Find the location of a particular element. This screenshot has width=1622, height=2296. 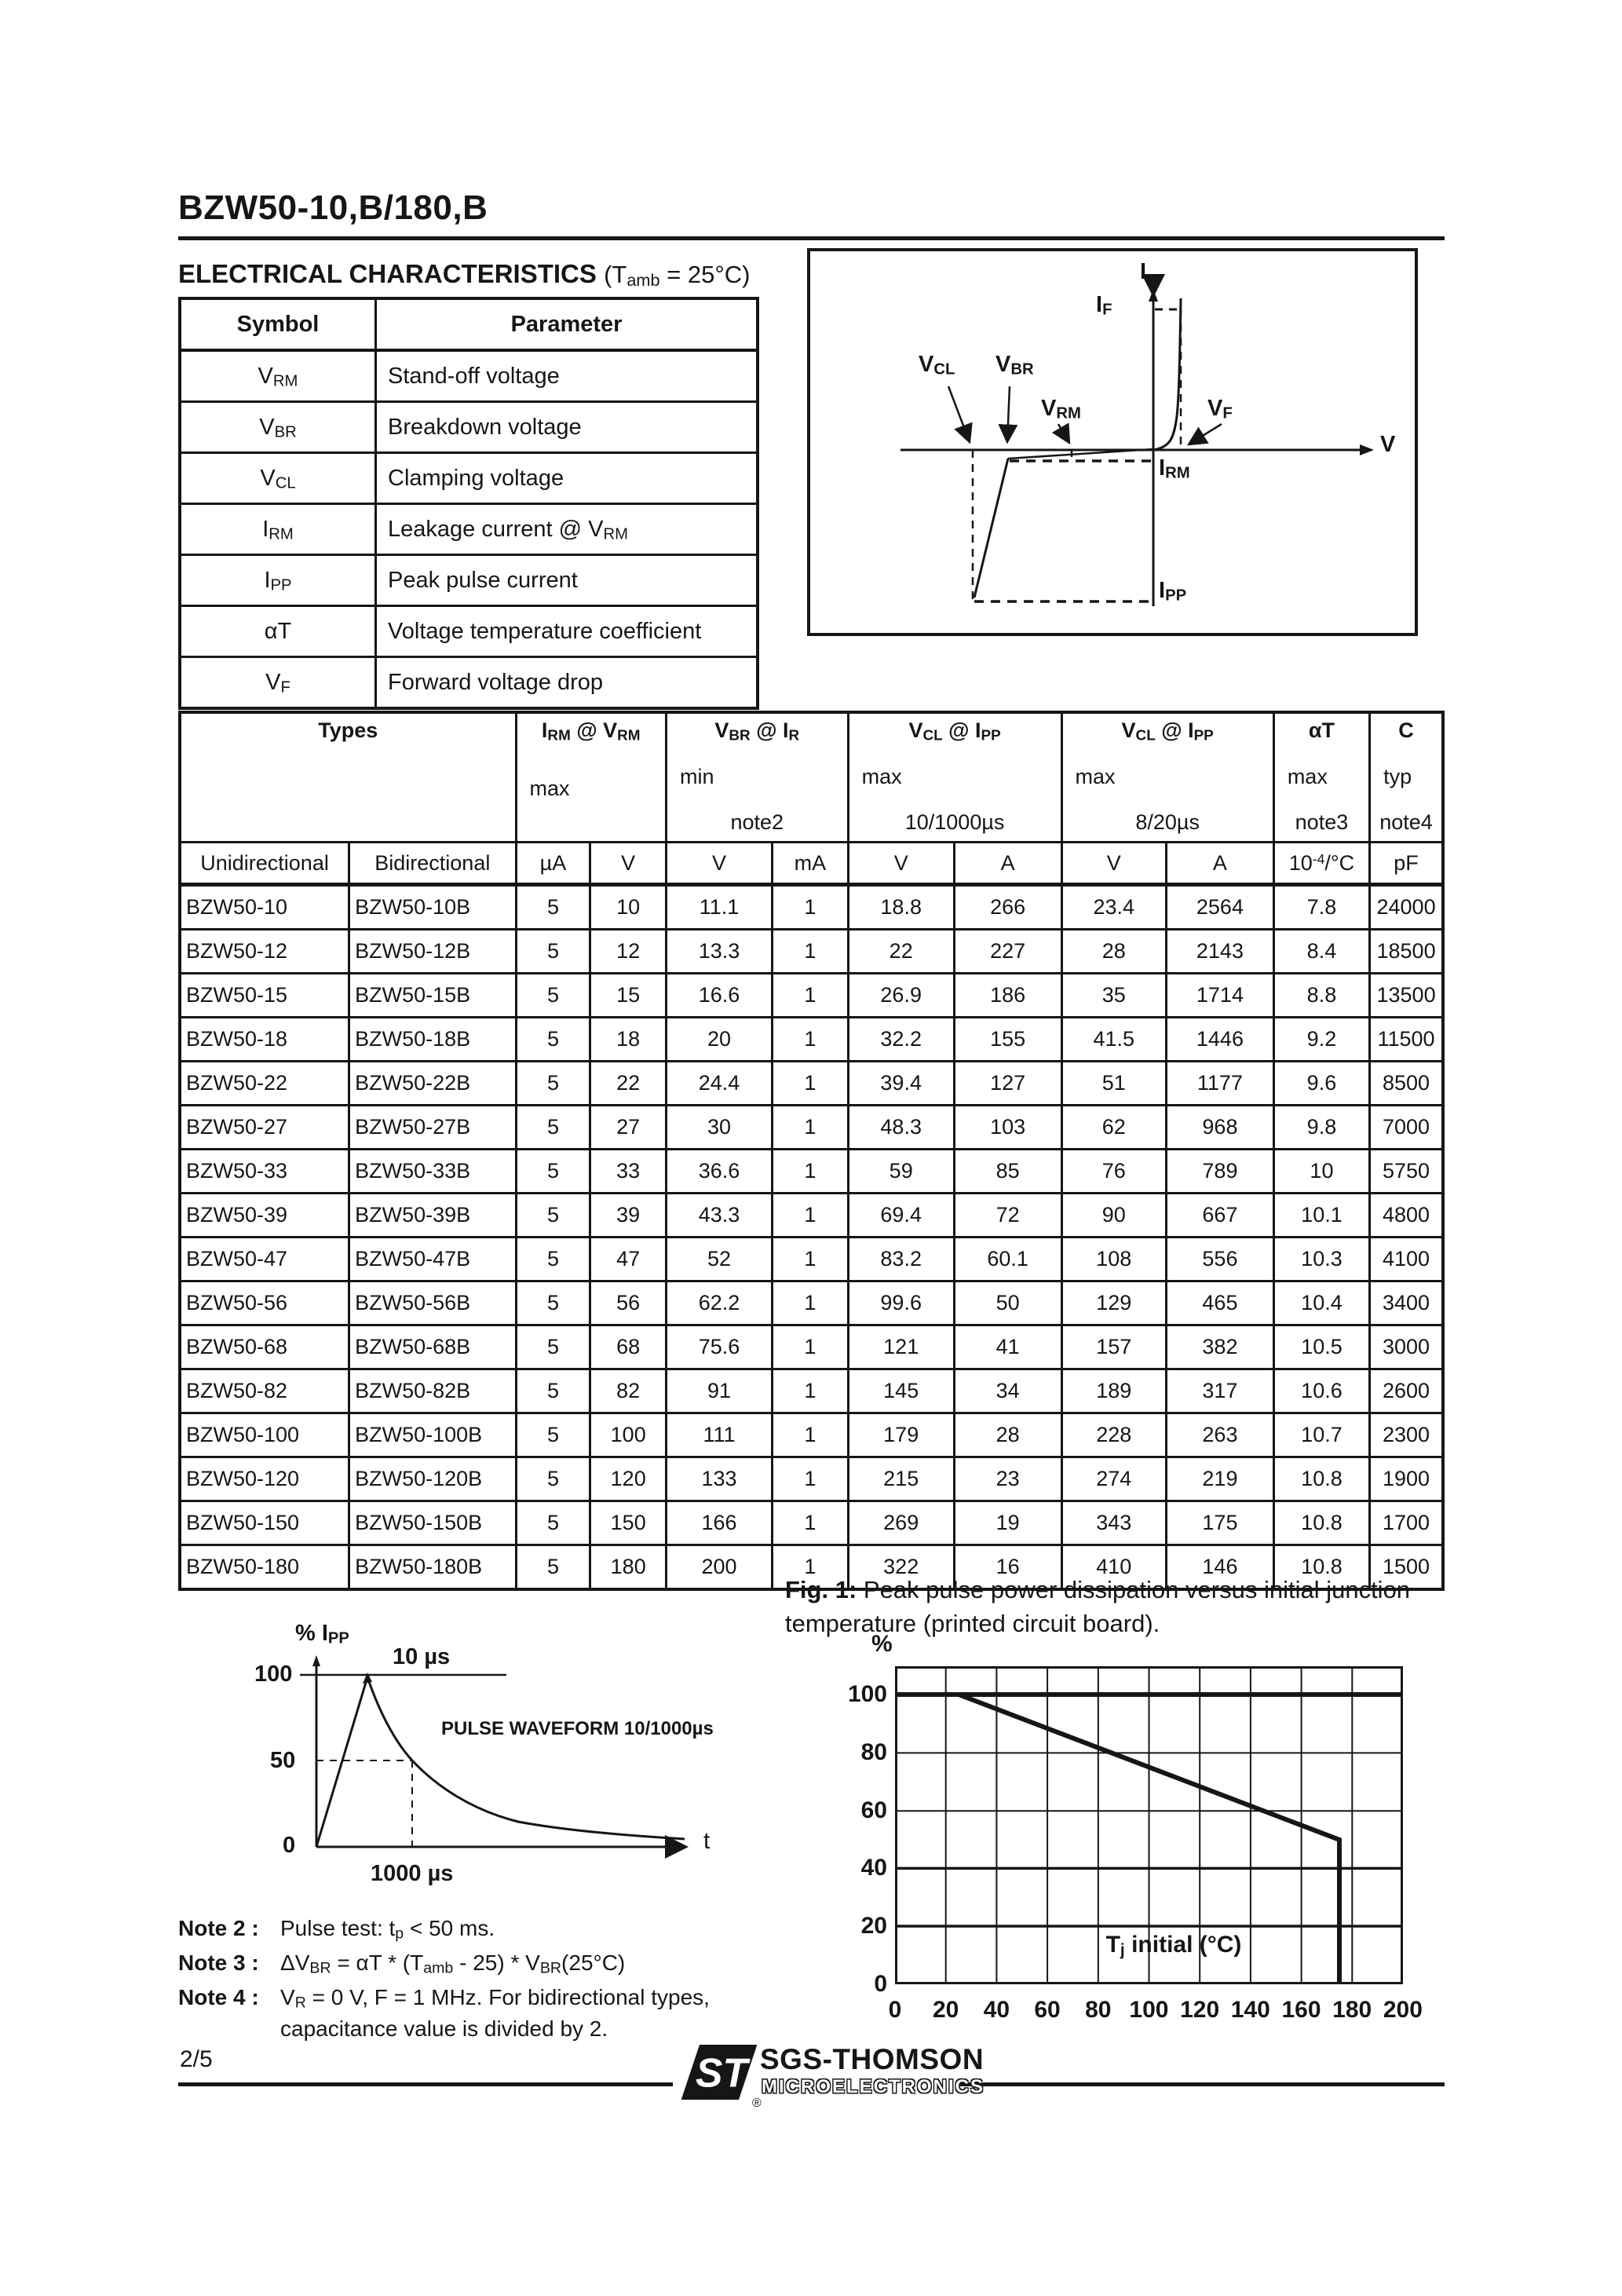

vbr-cell: 20 is located at coordinates (719, 1039).